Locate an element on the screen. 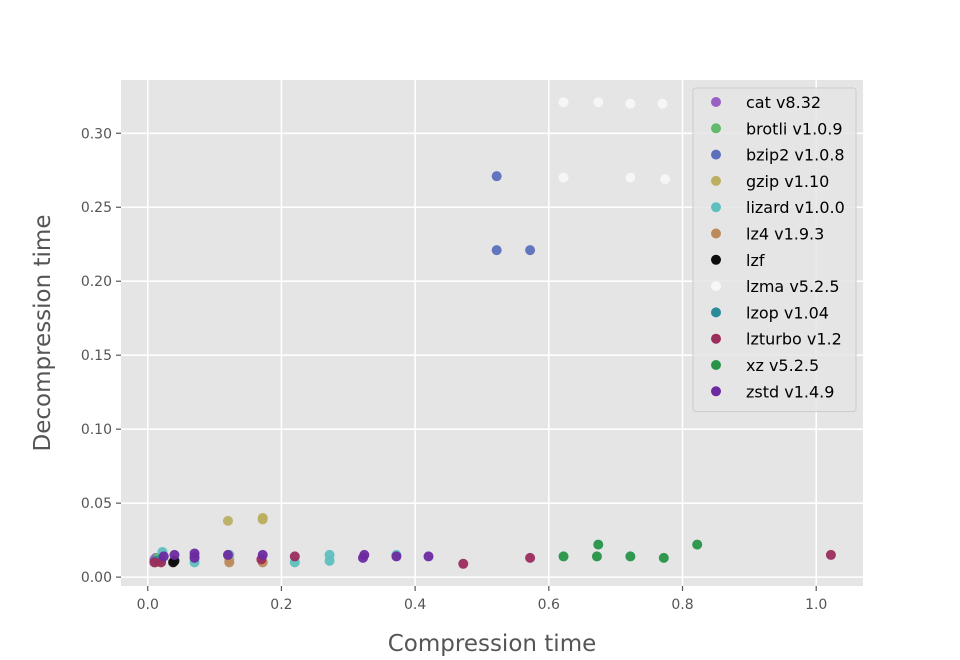 Image resolution: width=960 pixels, height=660 pixels. x-tick-label: 1.0 is located at coordinates (816, 605).